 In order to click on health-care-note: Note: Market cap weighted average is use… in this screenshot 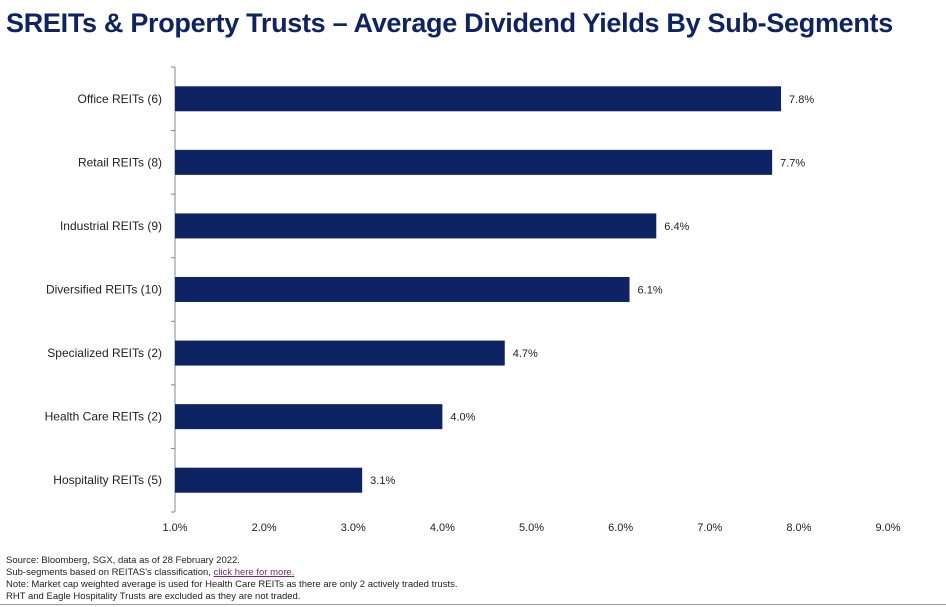, I will do `click(232, 584)`.